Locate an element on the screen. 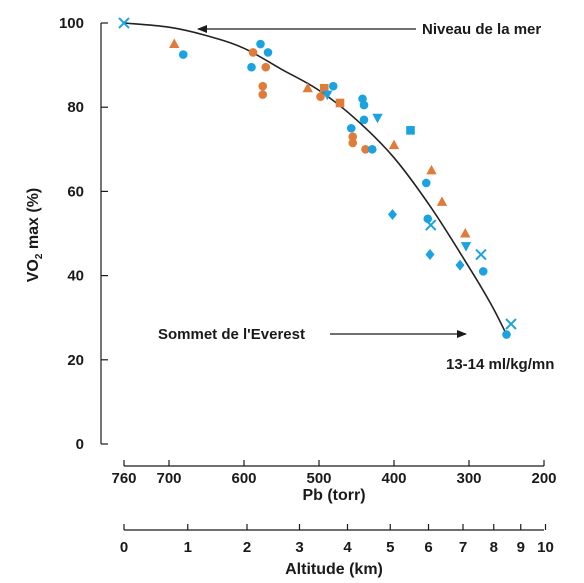 This screenshot has height=583, width=584. x-tick-label: 400 is located at coordinates (393, 478).